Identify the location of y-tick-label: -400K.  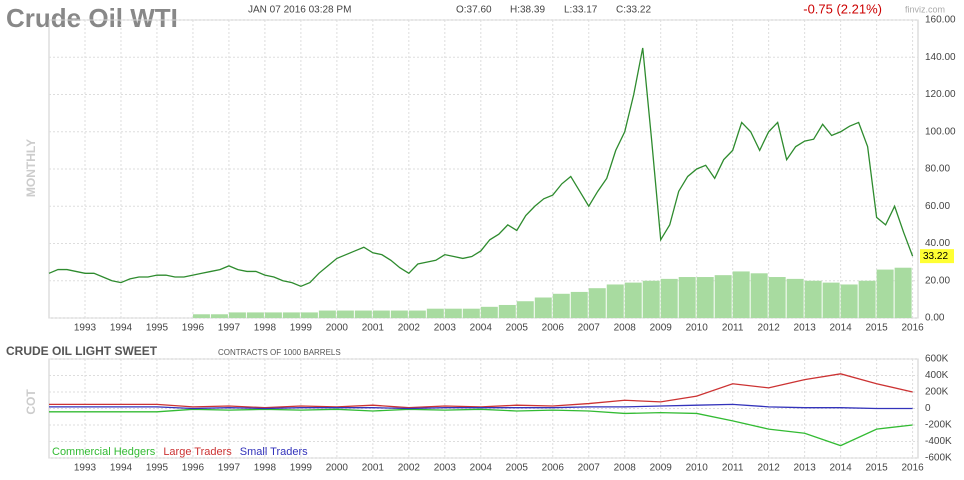
(938, 441).